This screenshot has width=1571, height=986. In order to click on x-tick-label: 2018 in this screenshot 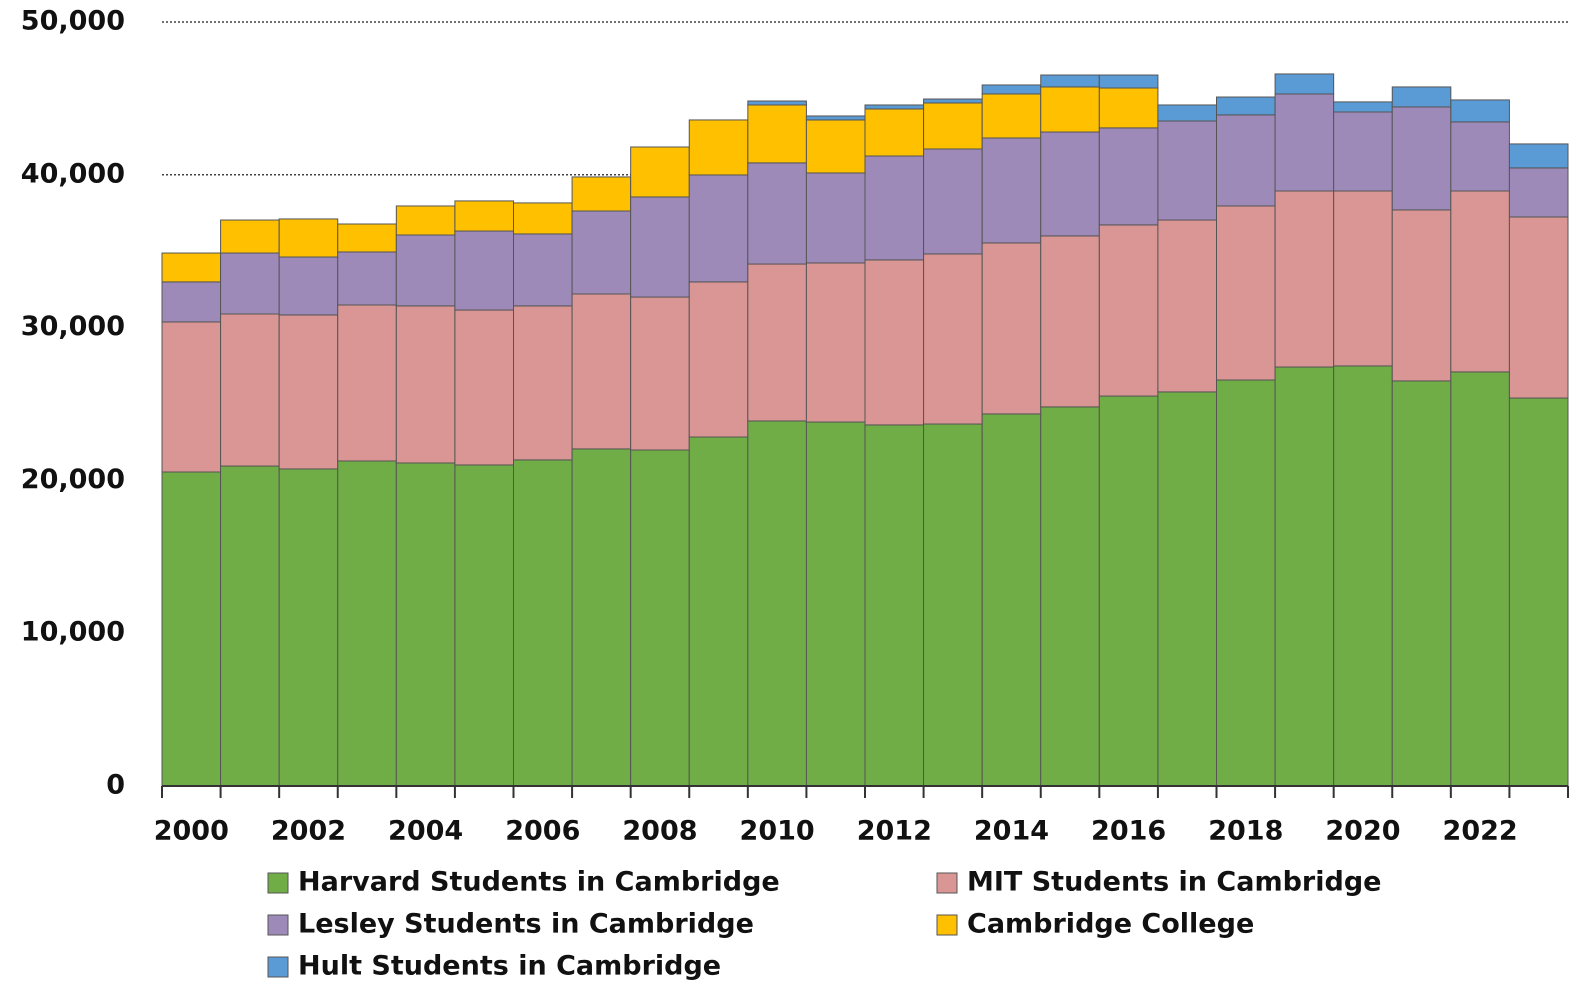, I will do `click(1245, 831)`.